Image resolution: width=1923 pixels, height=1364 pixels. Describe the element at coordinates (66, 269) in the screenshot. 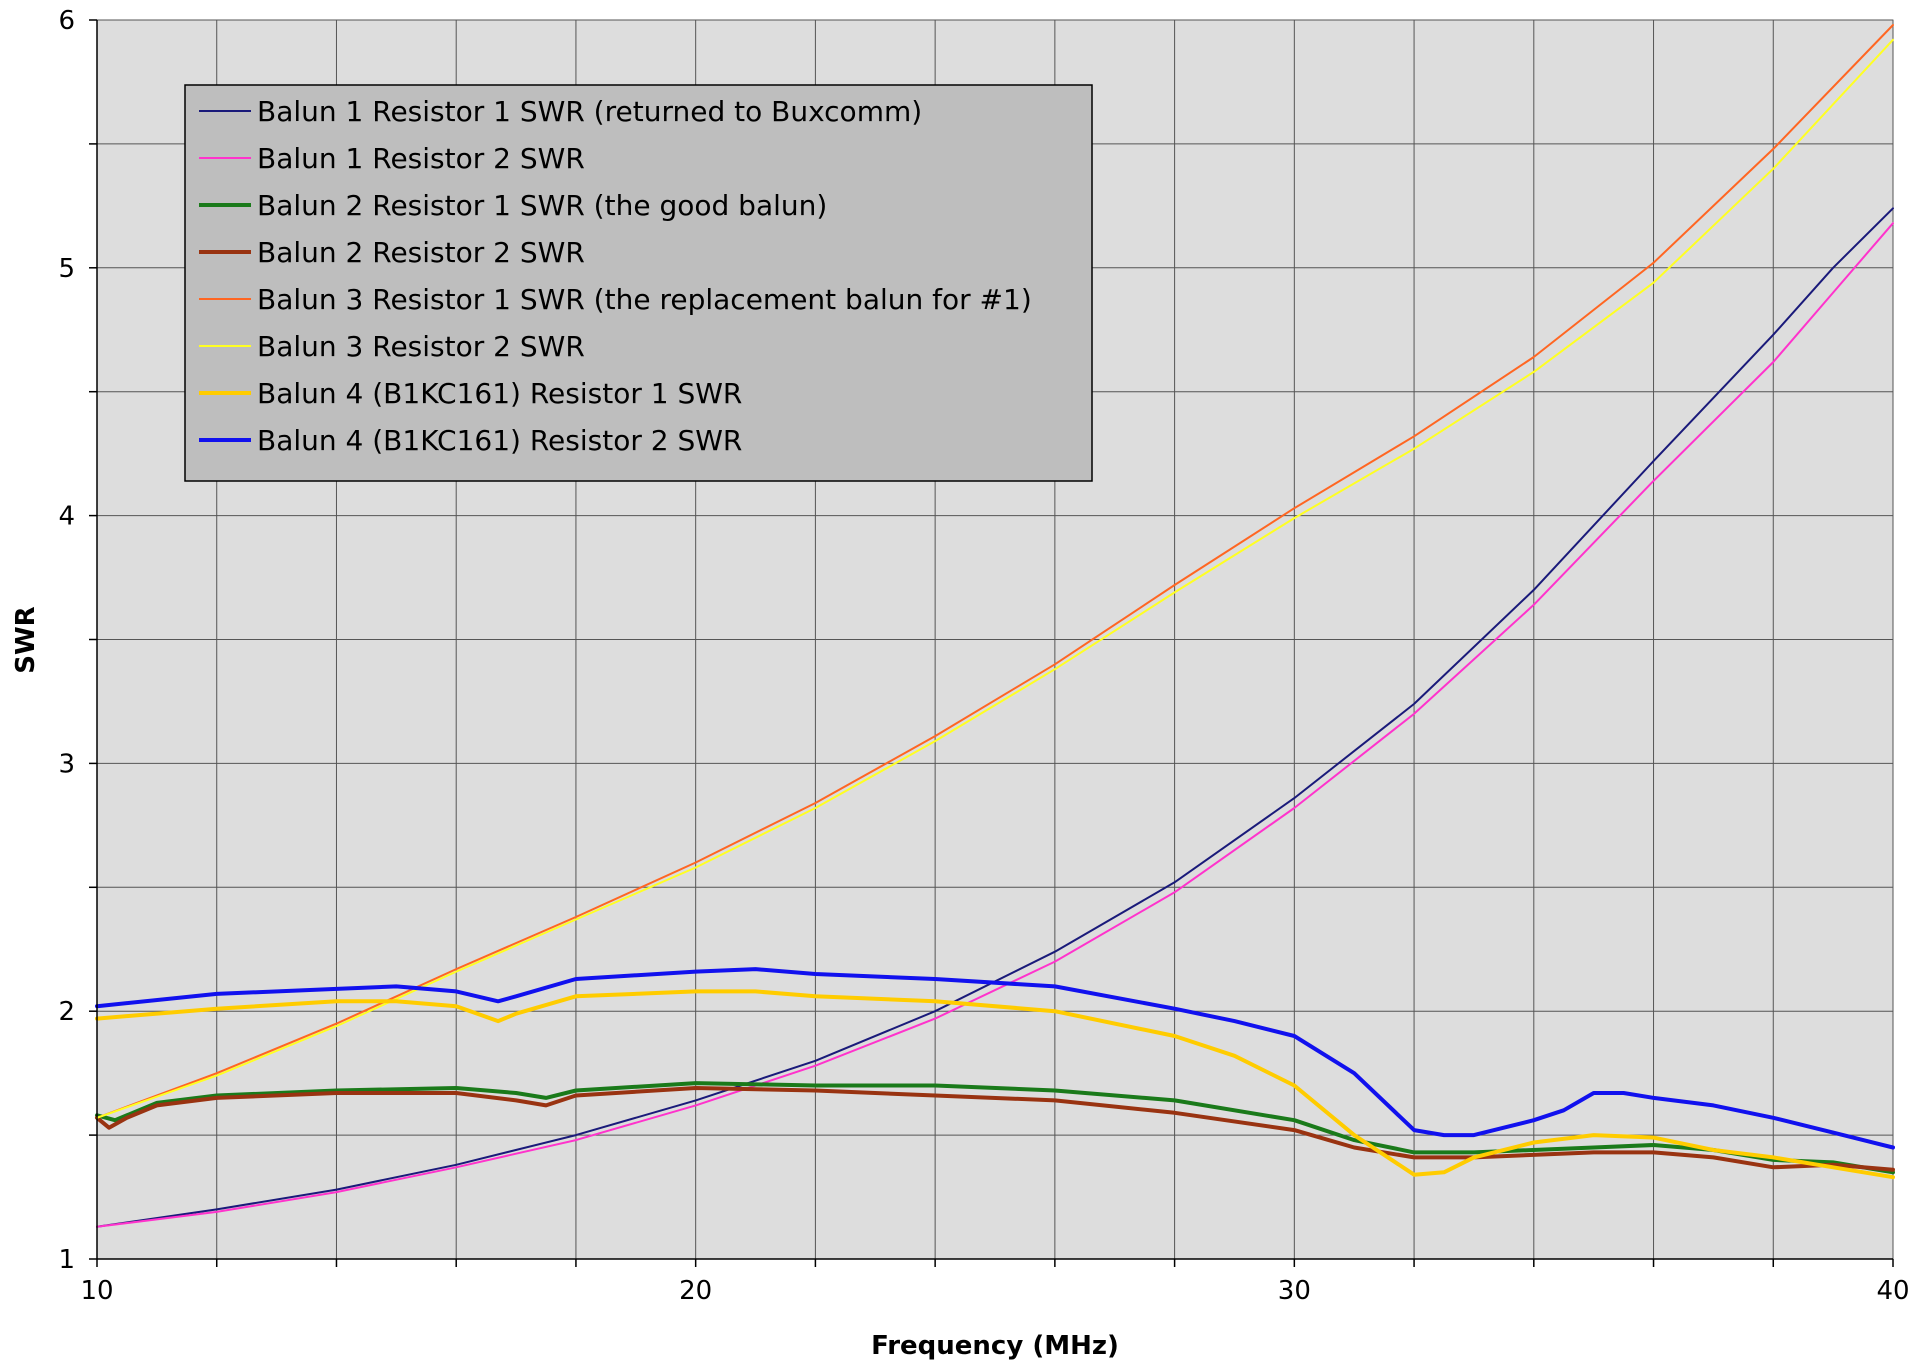

I see `y-tick-label: 5` at that location.